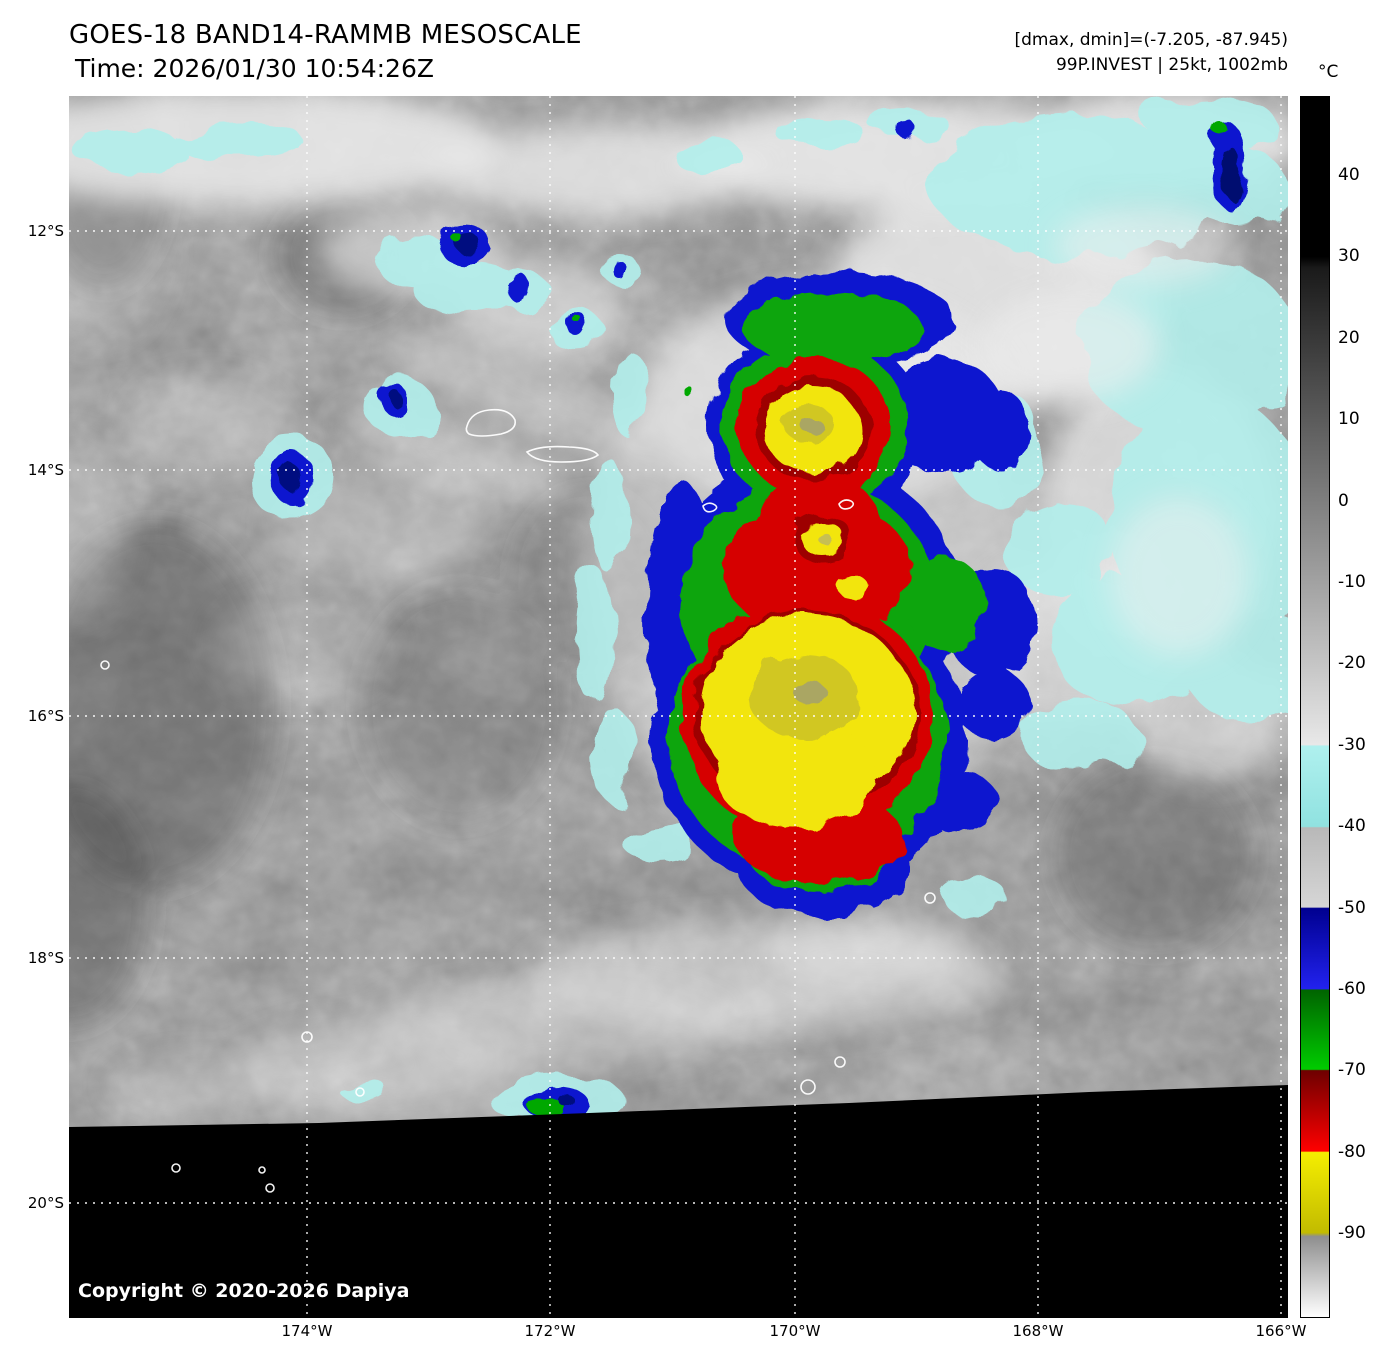  I want to click on dmax-dmin-readout: [dmax, dmin]=(-7.205, -87.945), so click(1151, 40).